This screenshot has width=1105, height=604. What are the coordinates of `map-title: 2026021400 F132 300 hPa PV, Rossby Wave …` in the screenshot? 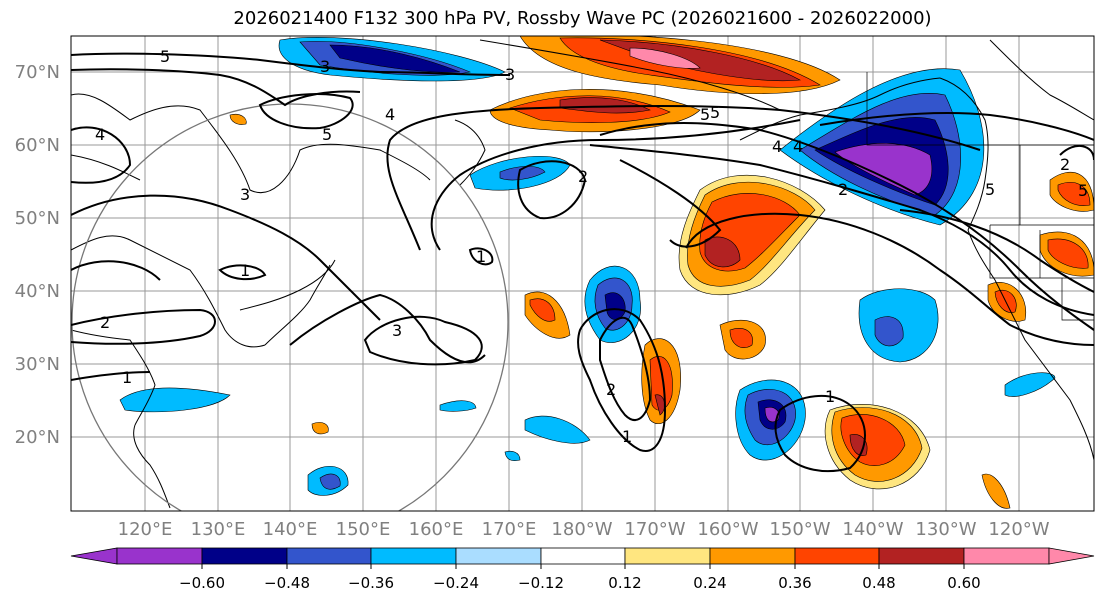 It's located at (582, 18).